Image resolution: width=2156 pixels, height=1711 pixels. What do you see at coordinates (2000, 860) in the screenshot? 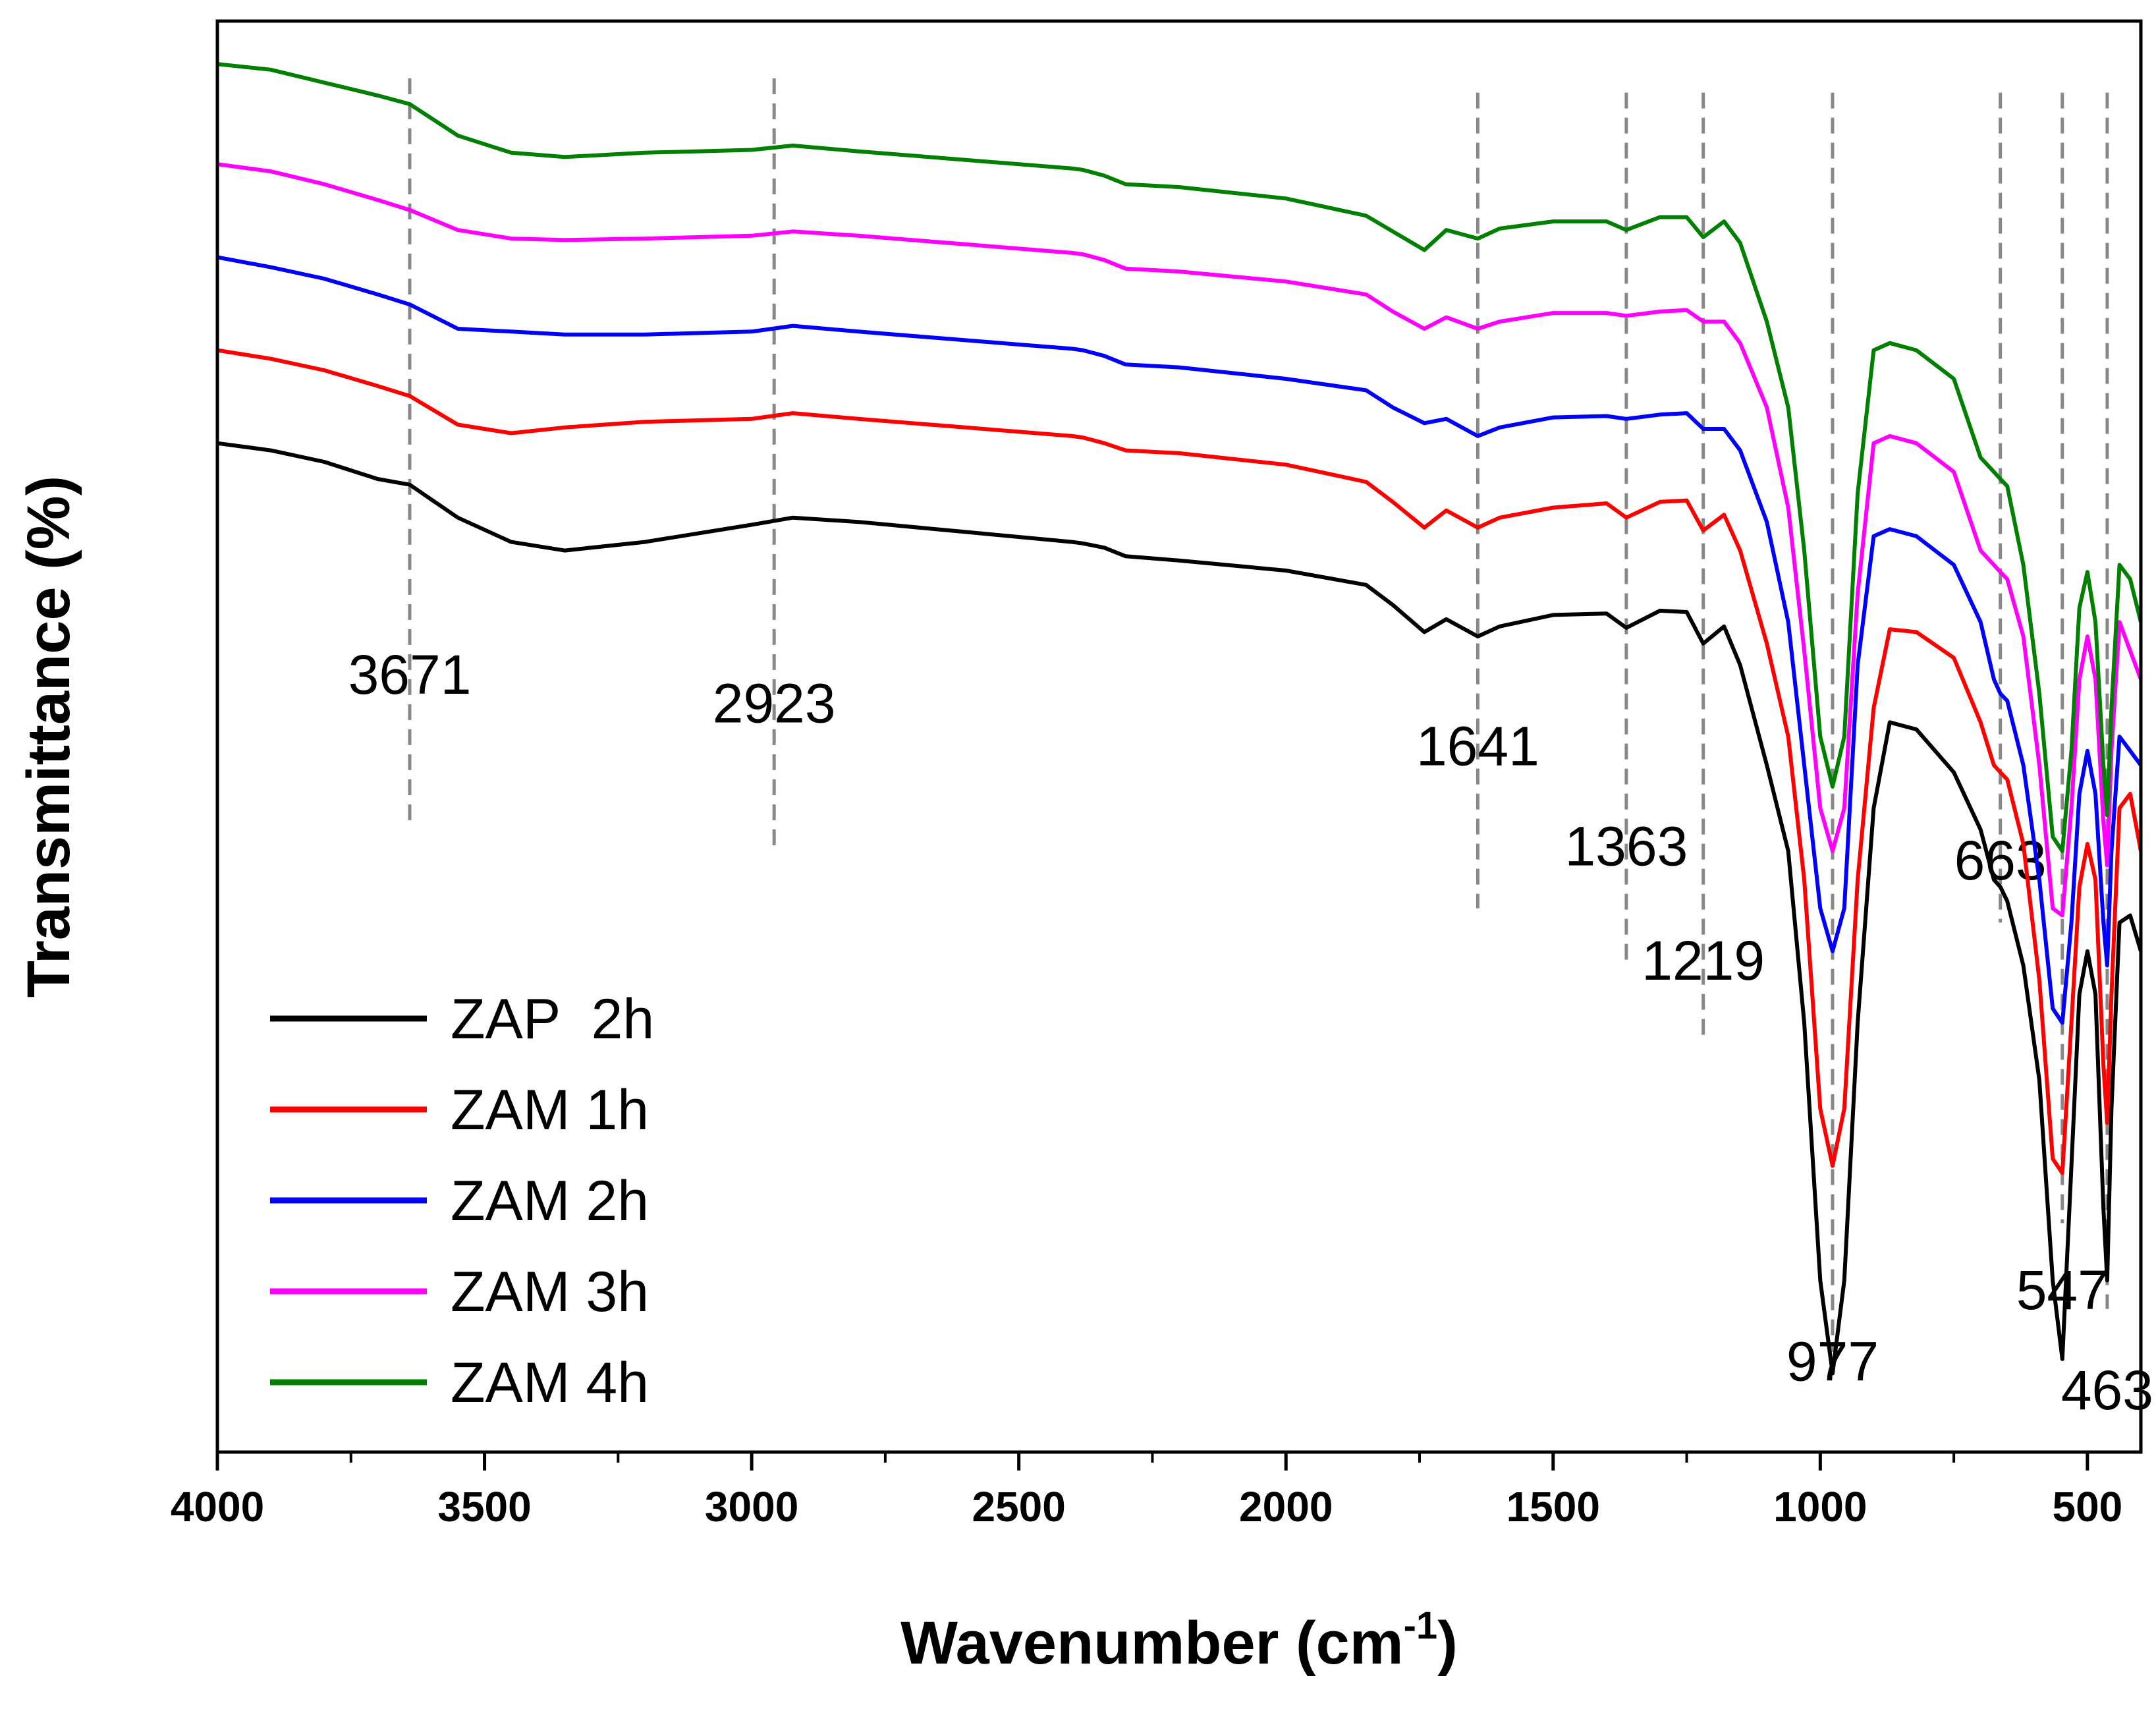
I see `peak-label-663: 663` at bounding box center [2000, 860].